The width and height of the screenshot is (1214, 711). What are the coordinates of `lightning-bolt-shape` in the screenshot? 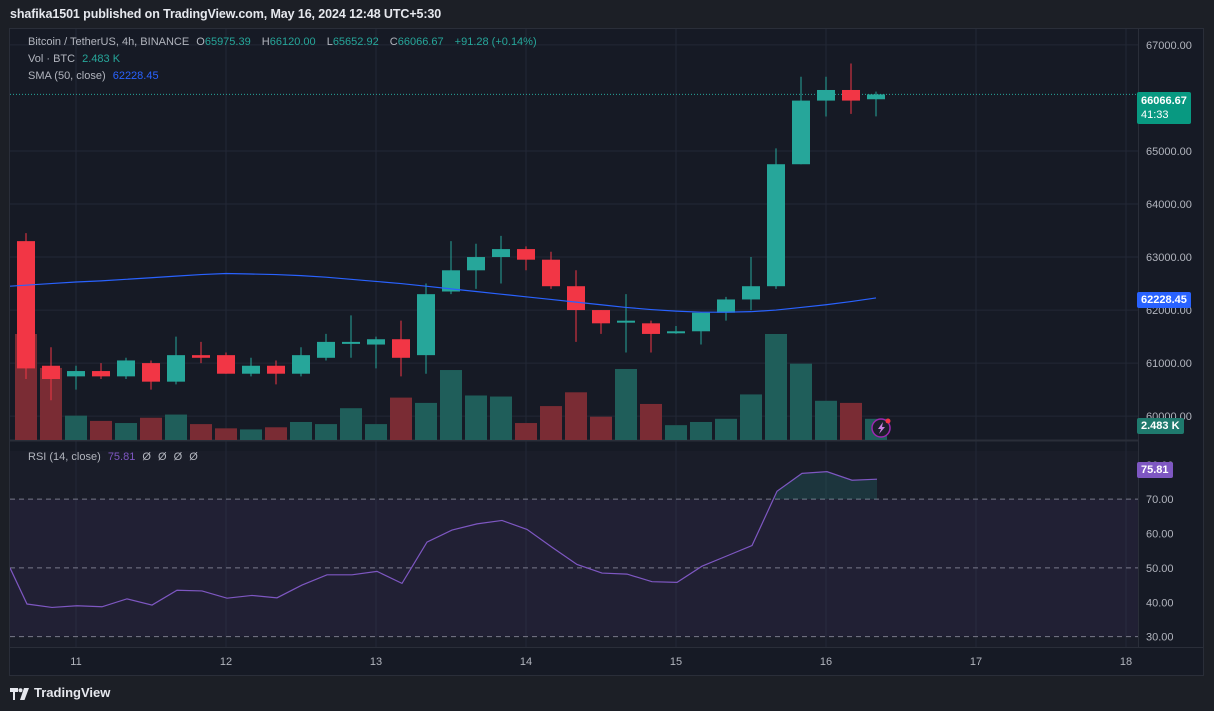 It's located at (881, 428).